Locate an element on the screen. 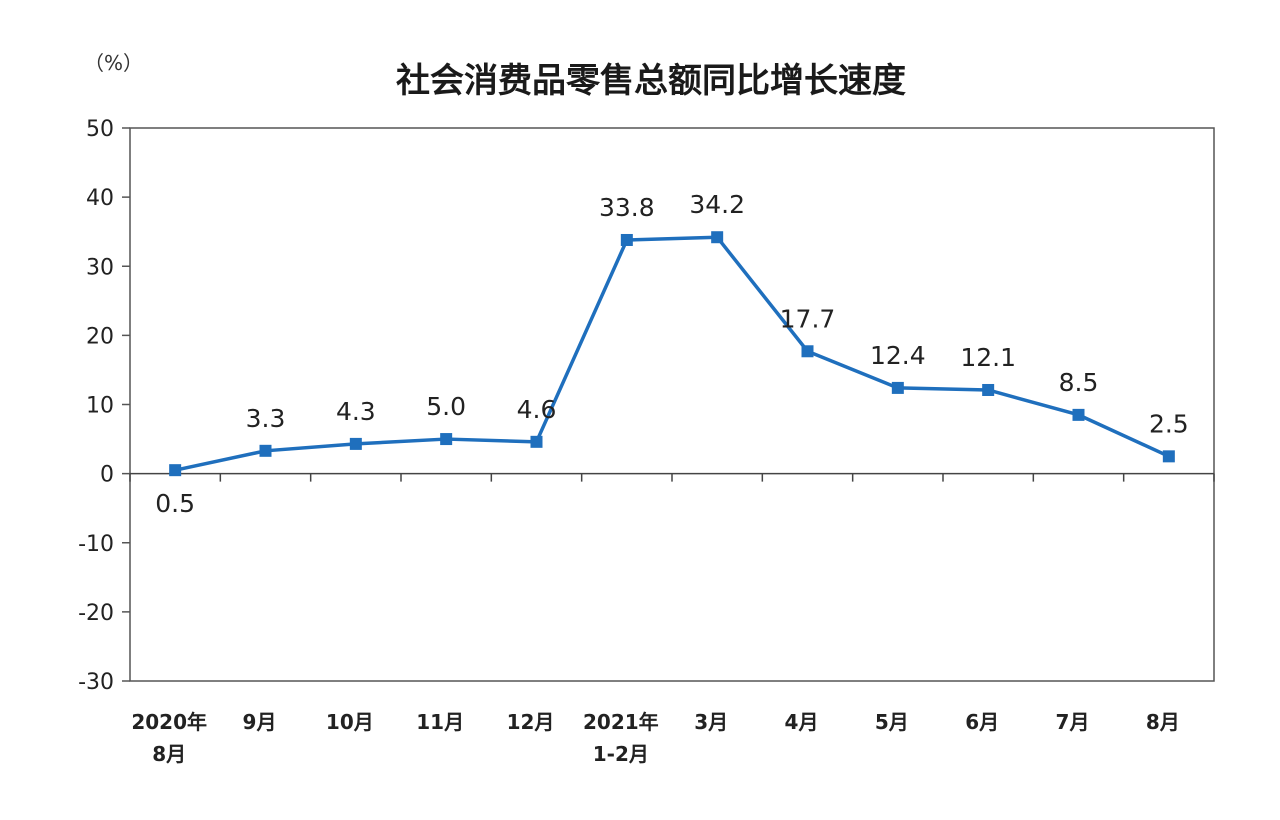  data-label: 34.2 is located at coordinates (717, 204).